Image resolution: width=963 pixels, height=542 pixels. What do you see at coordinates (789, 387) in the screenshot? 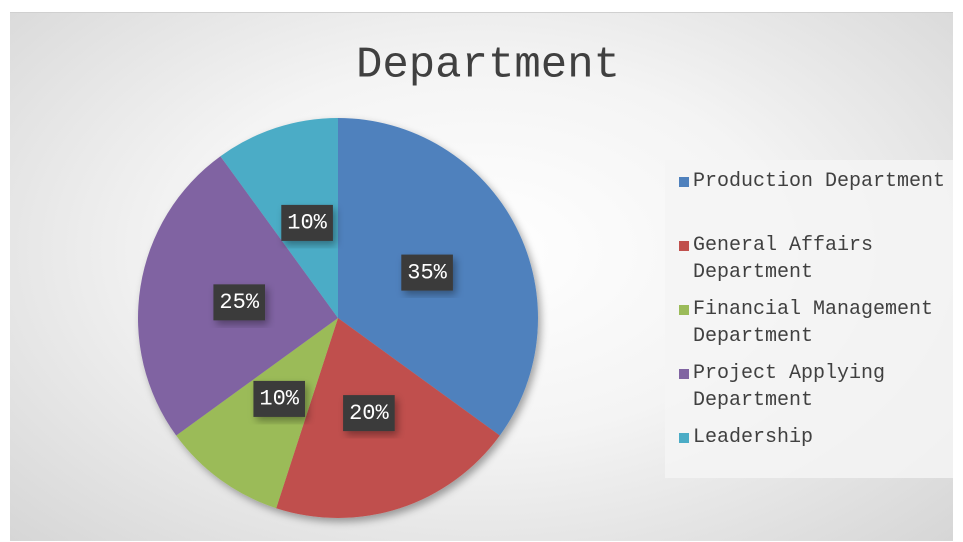
I see `legend-label: Project Applying Department` at bounding box center [789, 387].